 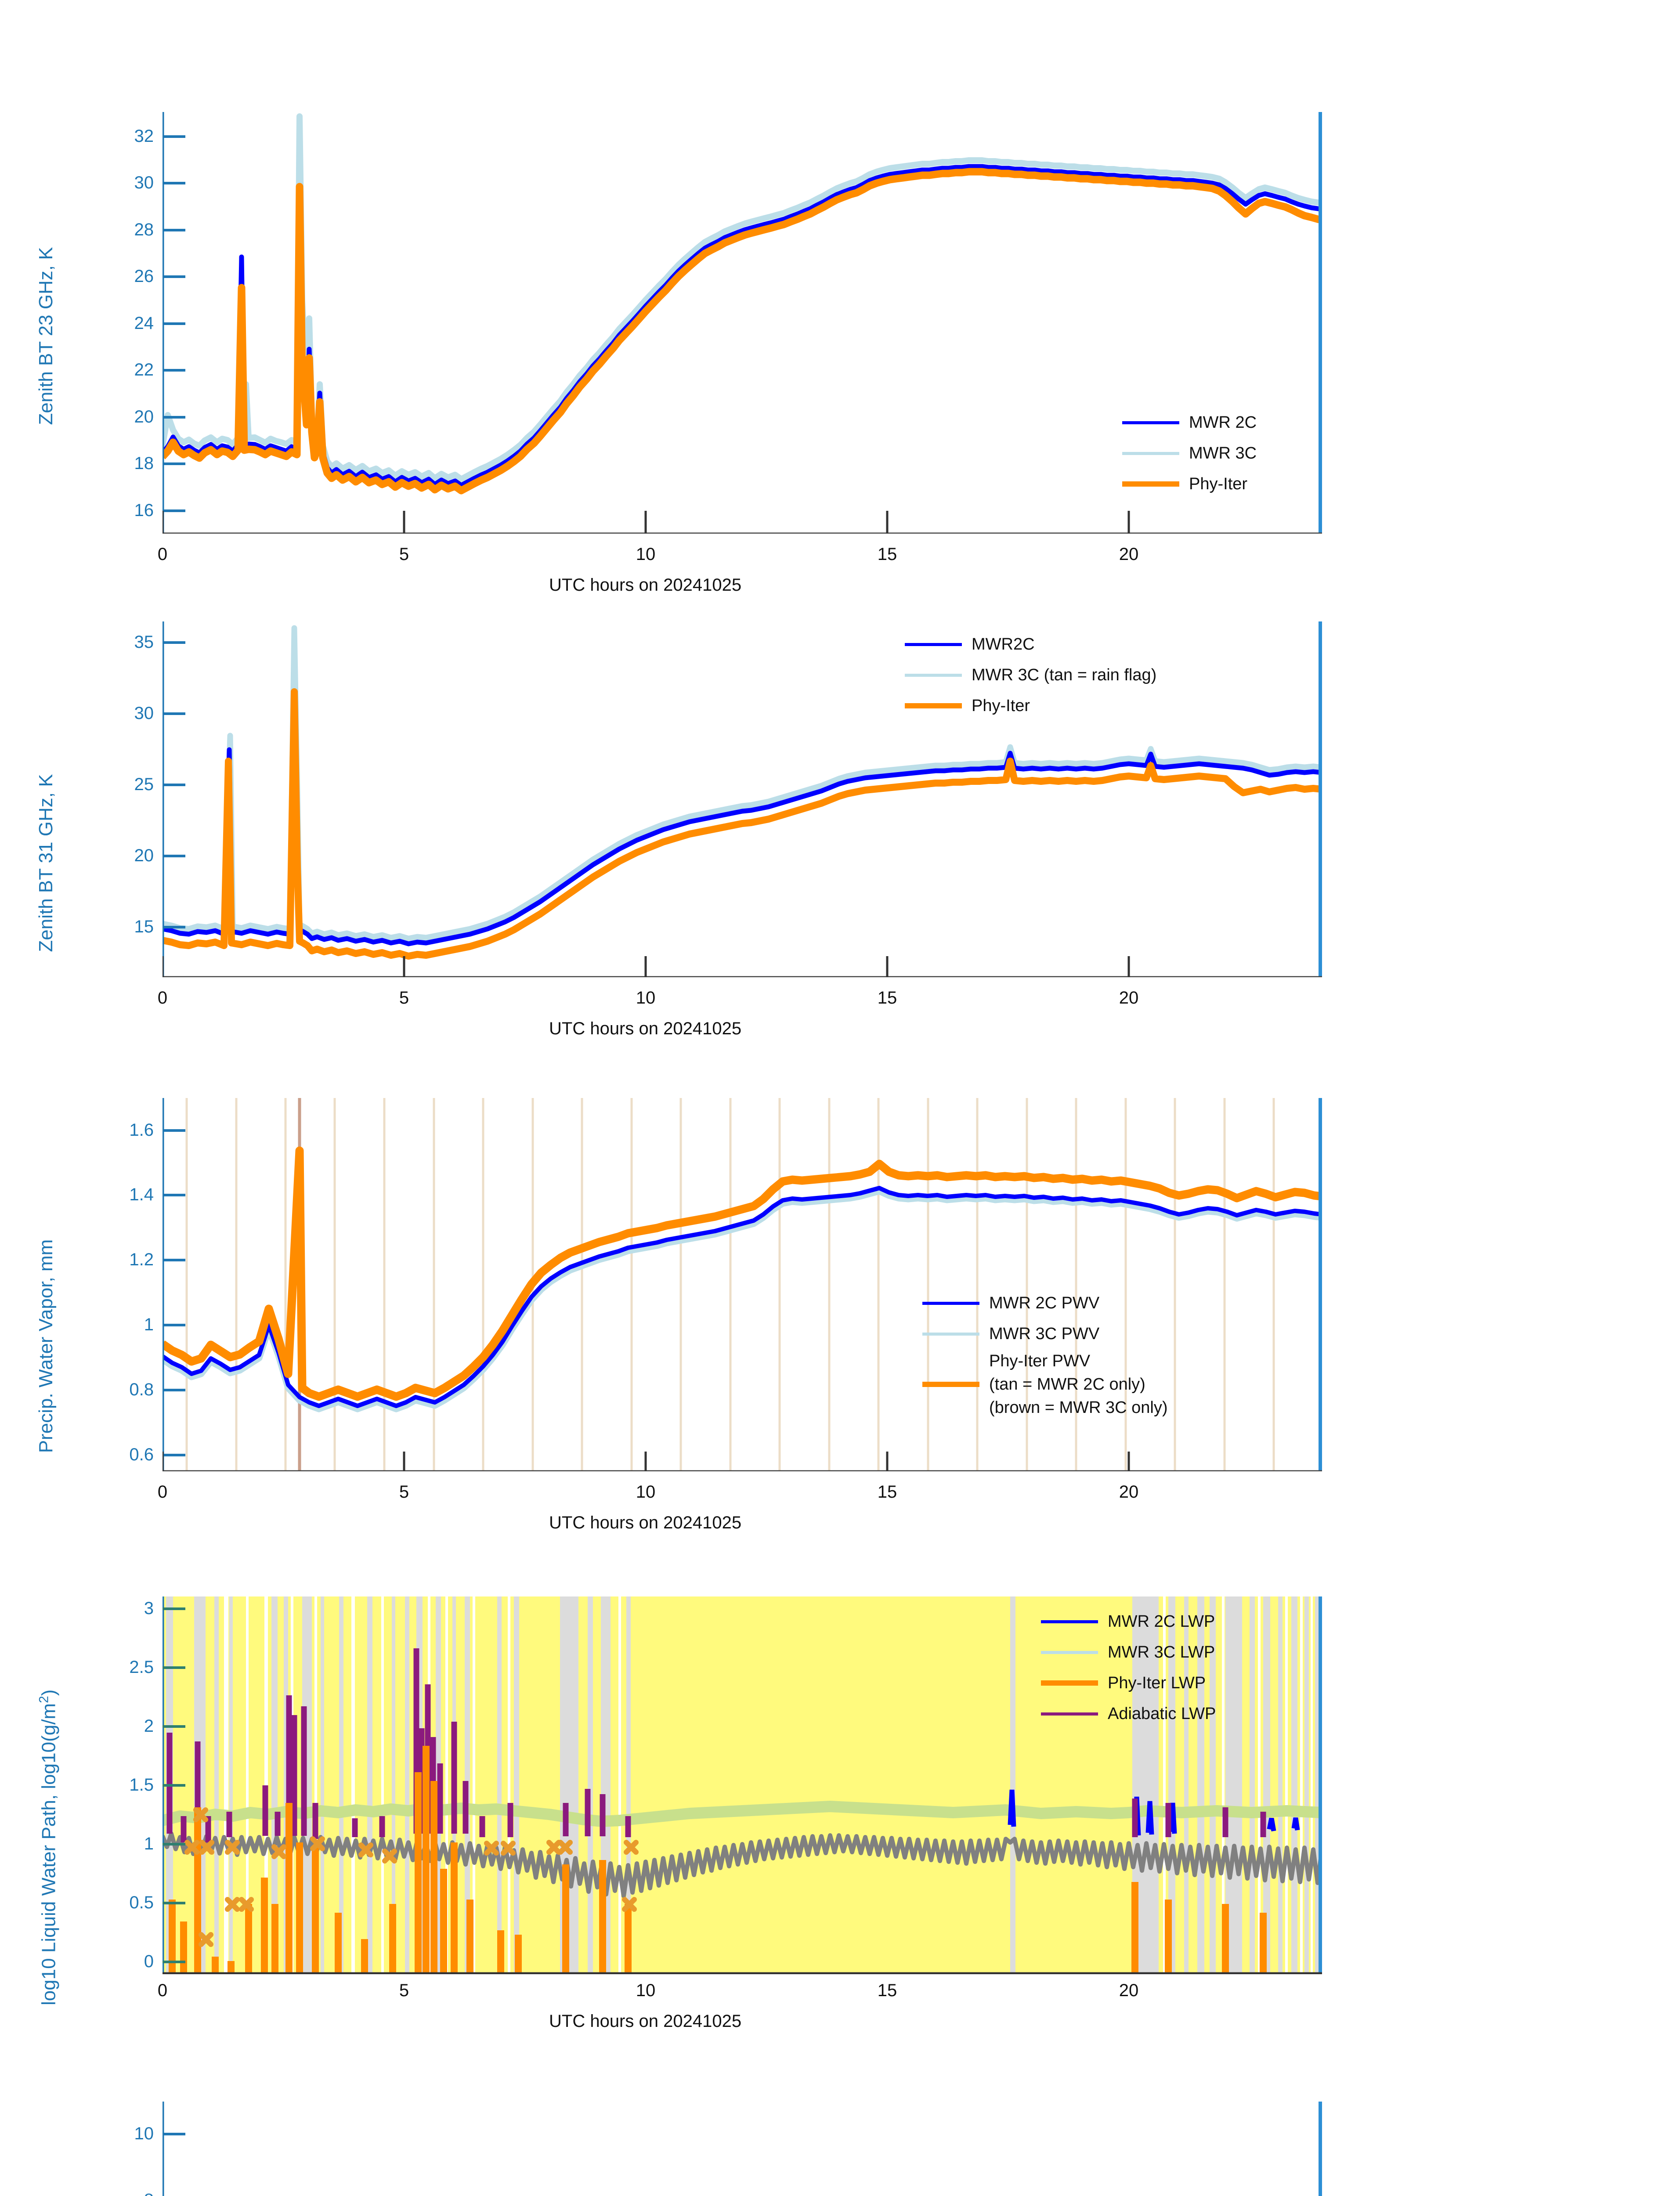 I want to click on legend-label: MWR 3C PWV, so click(x=1045, y=1333).